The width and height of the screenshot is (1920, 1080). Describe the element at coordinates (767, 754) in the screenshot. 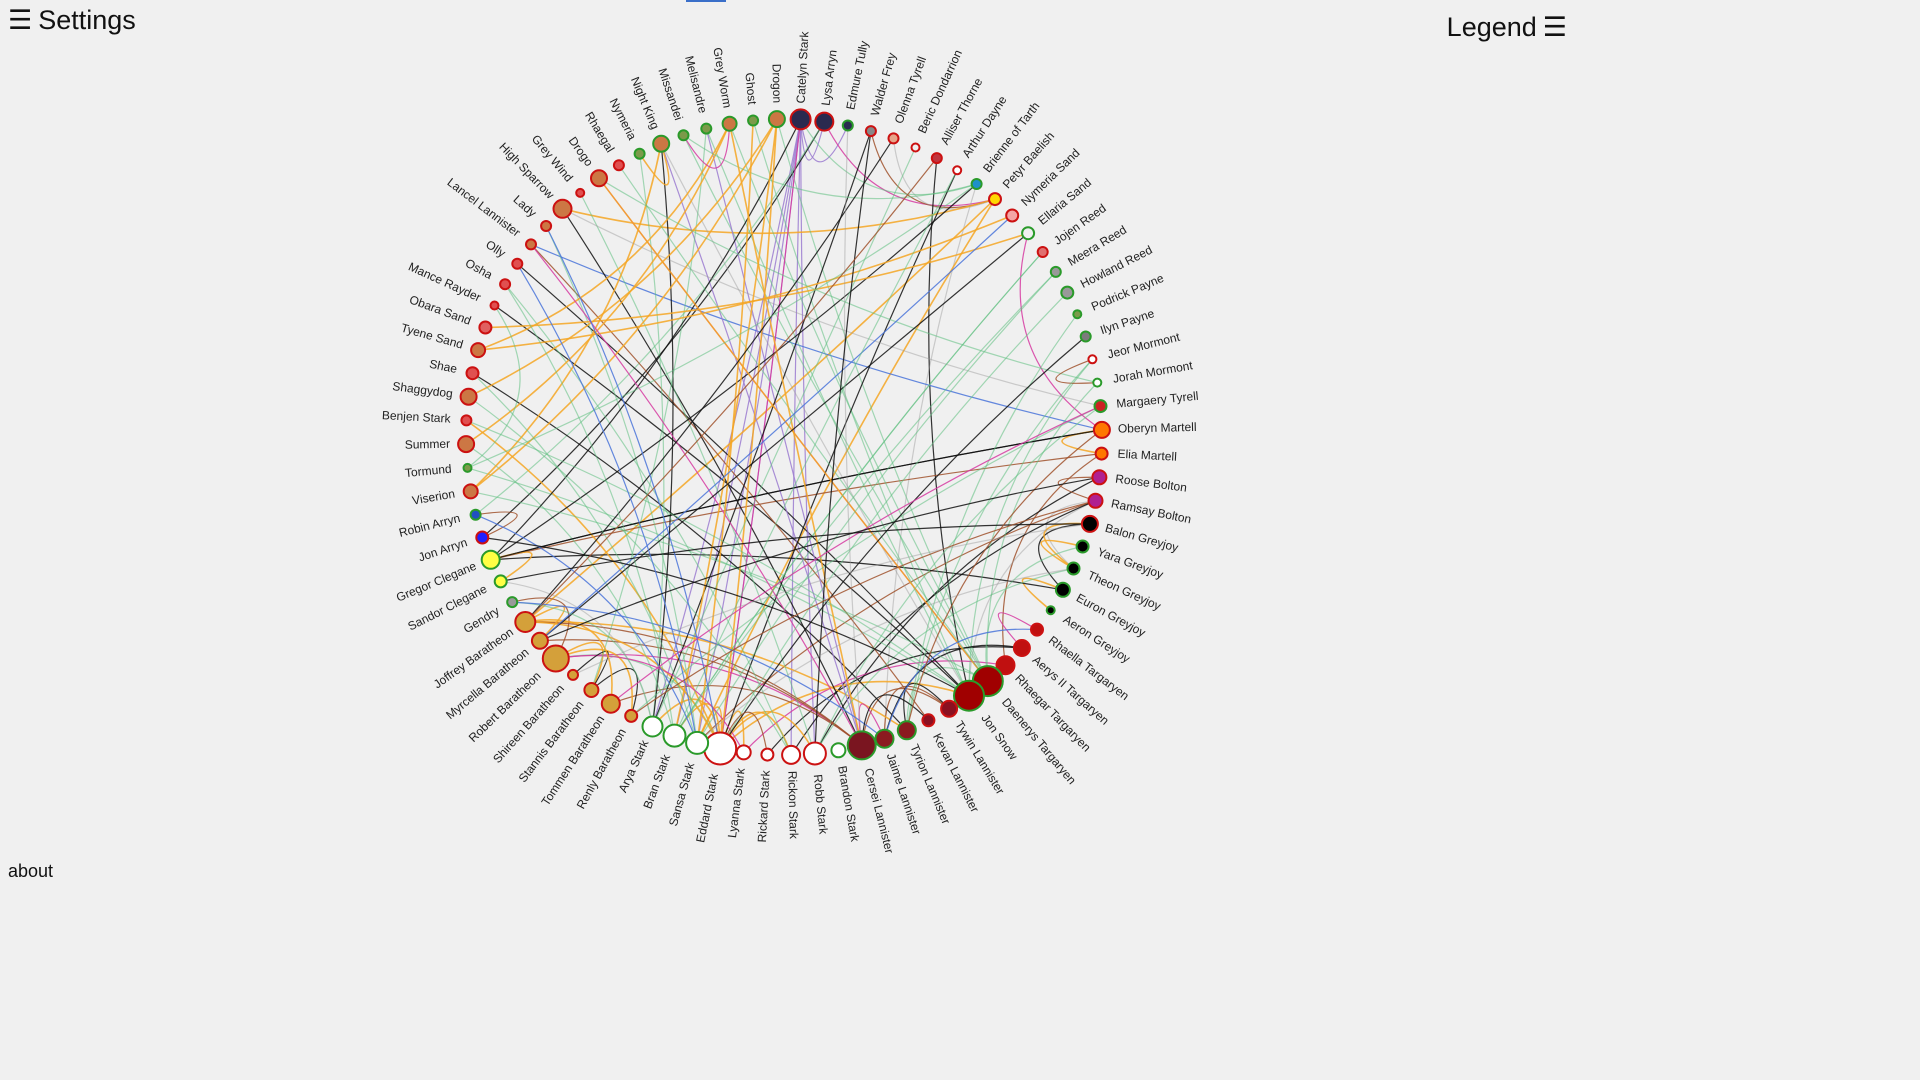

I see `node-rickard-stark` at that location.